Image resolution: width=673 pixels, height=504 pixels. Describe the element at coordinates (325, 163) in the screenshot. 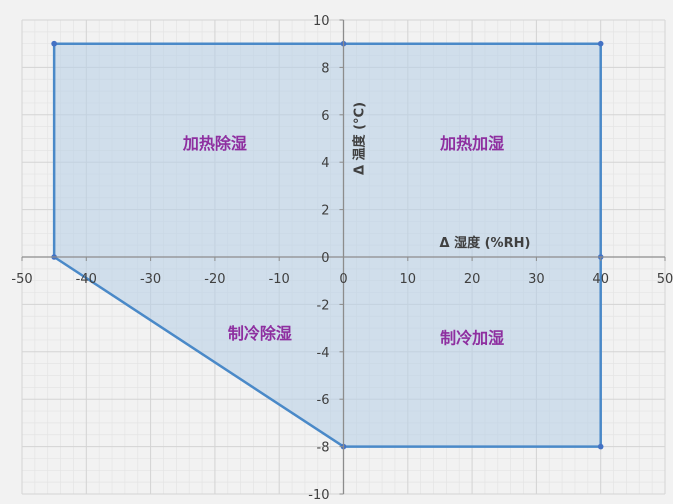

I see `y-tick-label: 4` at that location.